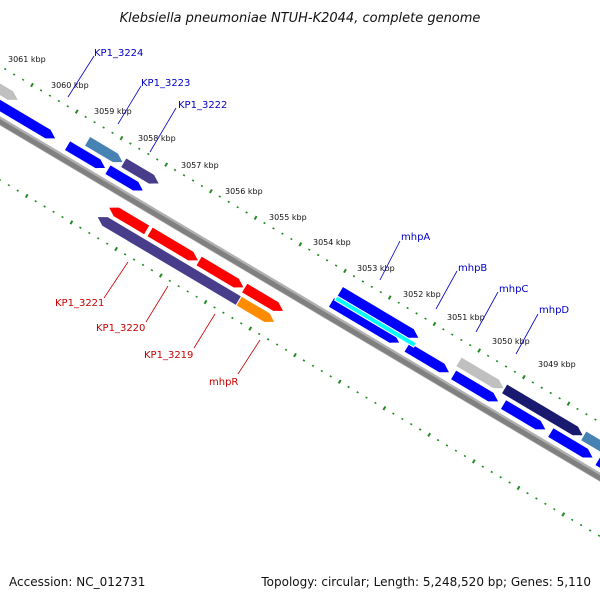 This screenshot has height=600, width=600. What do you see at coordinates (472, 268) in the screenshot?
I see `gene-label: mhpB` at bounding box center [472, 268].